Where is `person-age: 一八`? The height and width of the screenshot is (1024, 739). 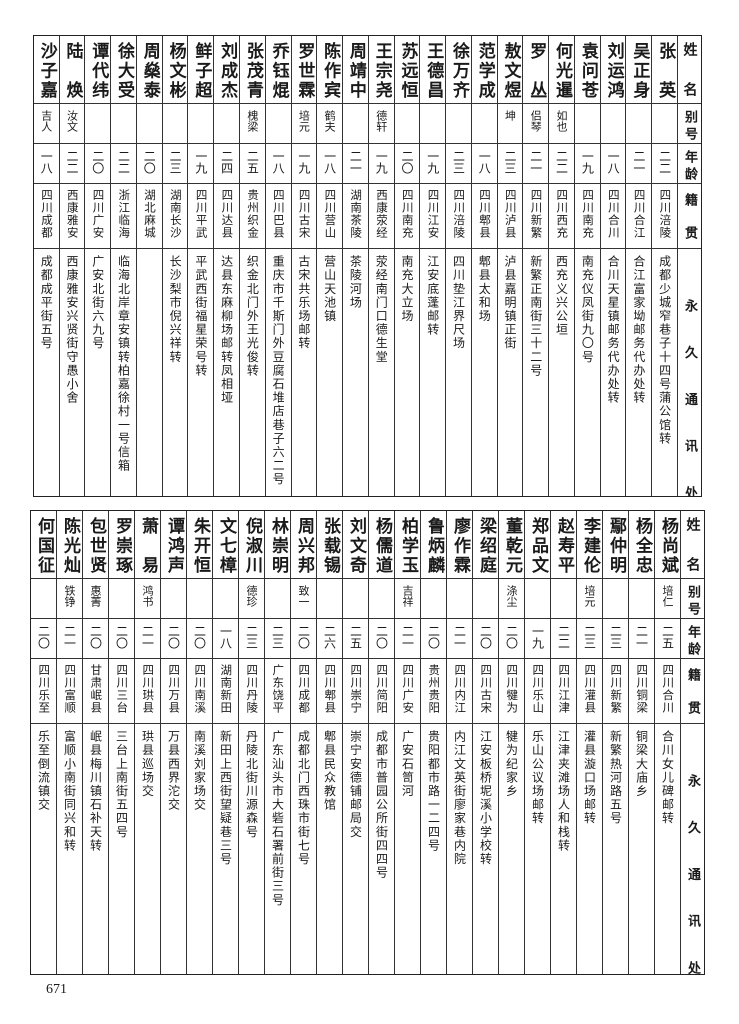 person-age: 一八 is located at coordinates (278, 162).